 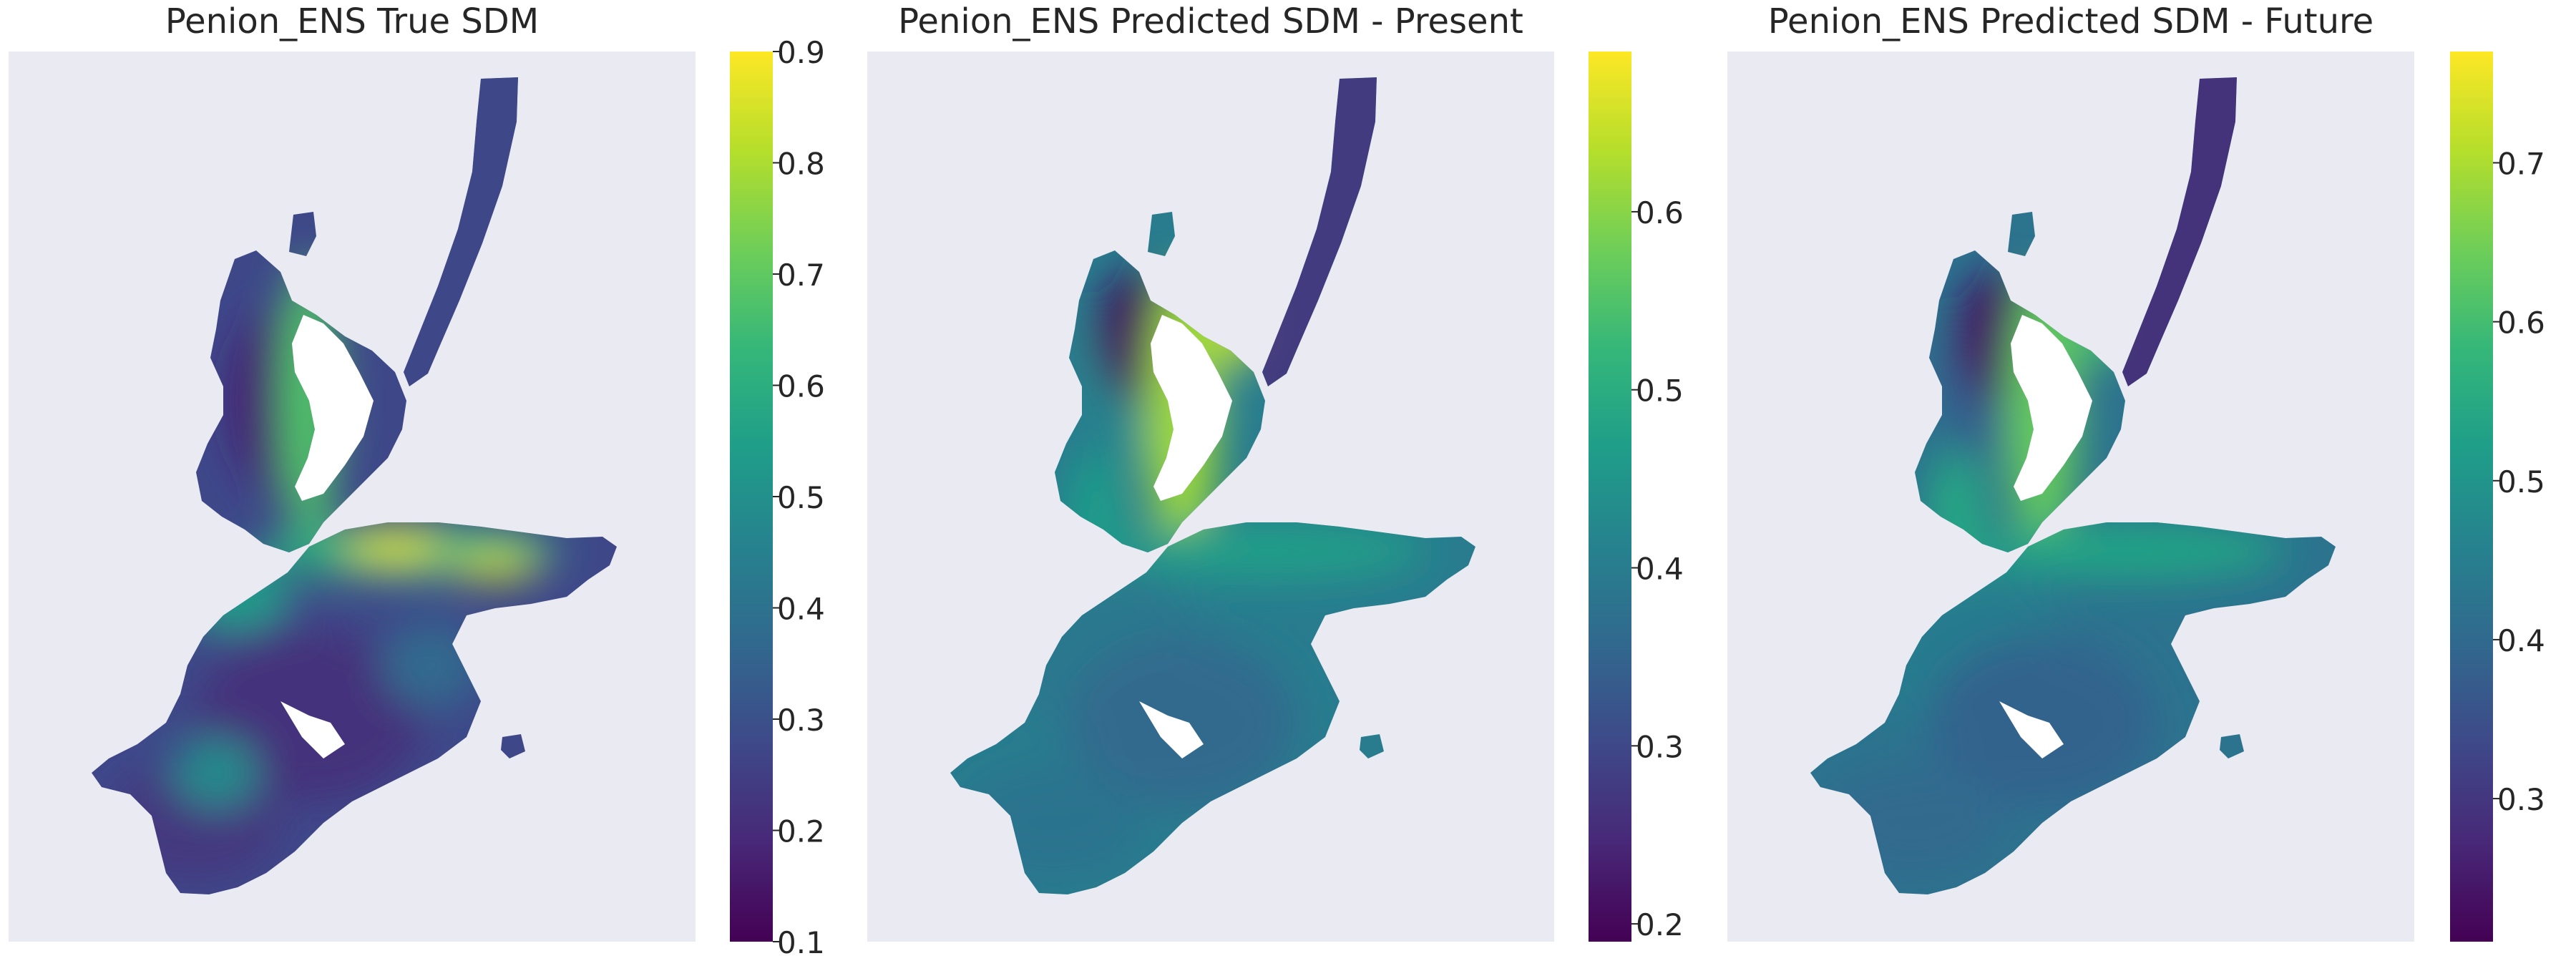 What do you see at coordinates (1210, 21) in the screenshot?
I see `panel-title-predicted-present: Penion_ENS Predicted SDM - Present` at bounding box center [1210, 21].